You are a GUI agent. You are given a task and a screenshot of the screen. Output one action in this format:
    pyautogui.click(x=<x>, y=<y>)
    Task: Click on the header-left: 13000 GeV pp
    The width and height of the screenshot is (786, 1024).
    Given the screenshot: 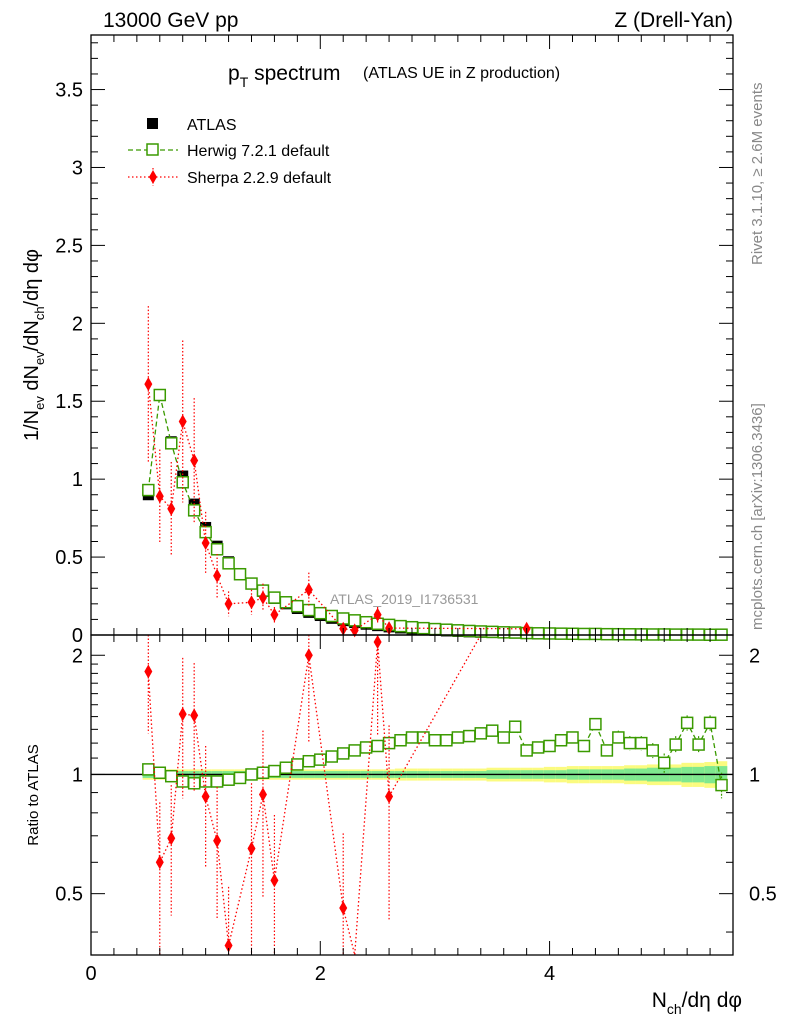 What is the action you would take?
    pyautogui.click(x=170, y=20)
    